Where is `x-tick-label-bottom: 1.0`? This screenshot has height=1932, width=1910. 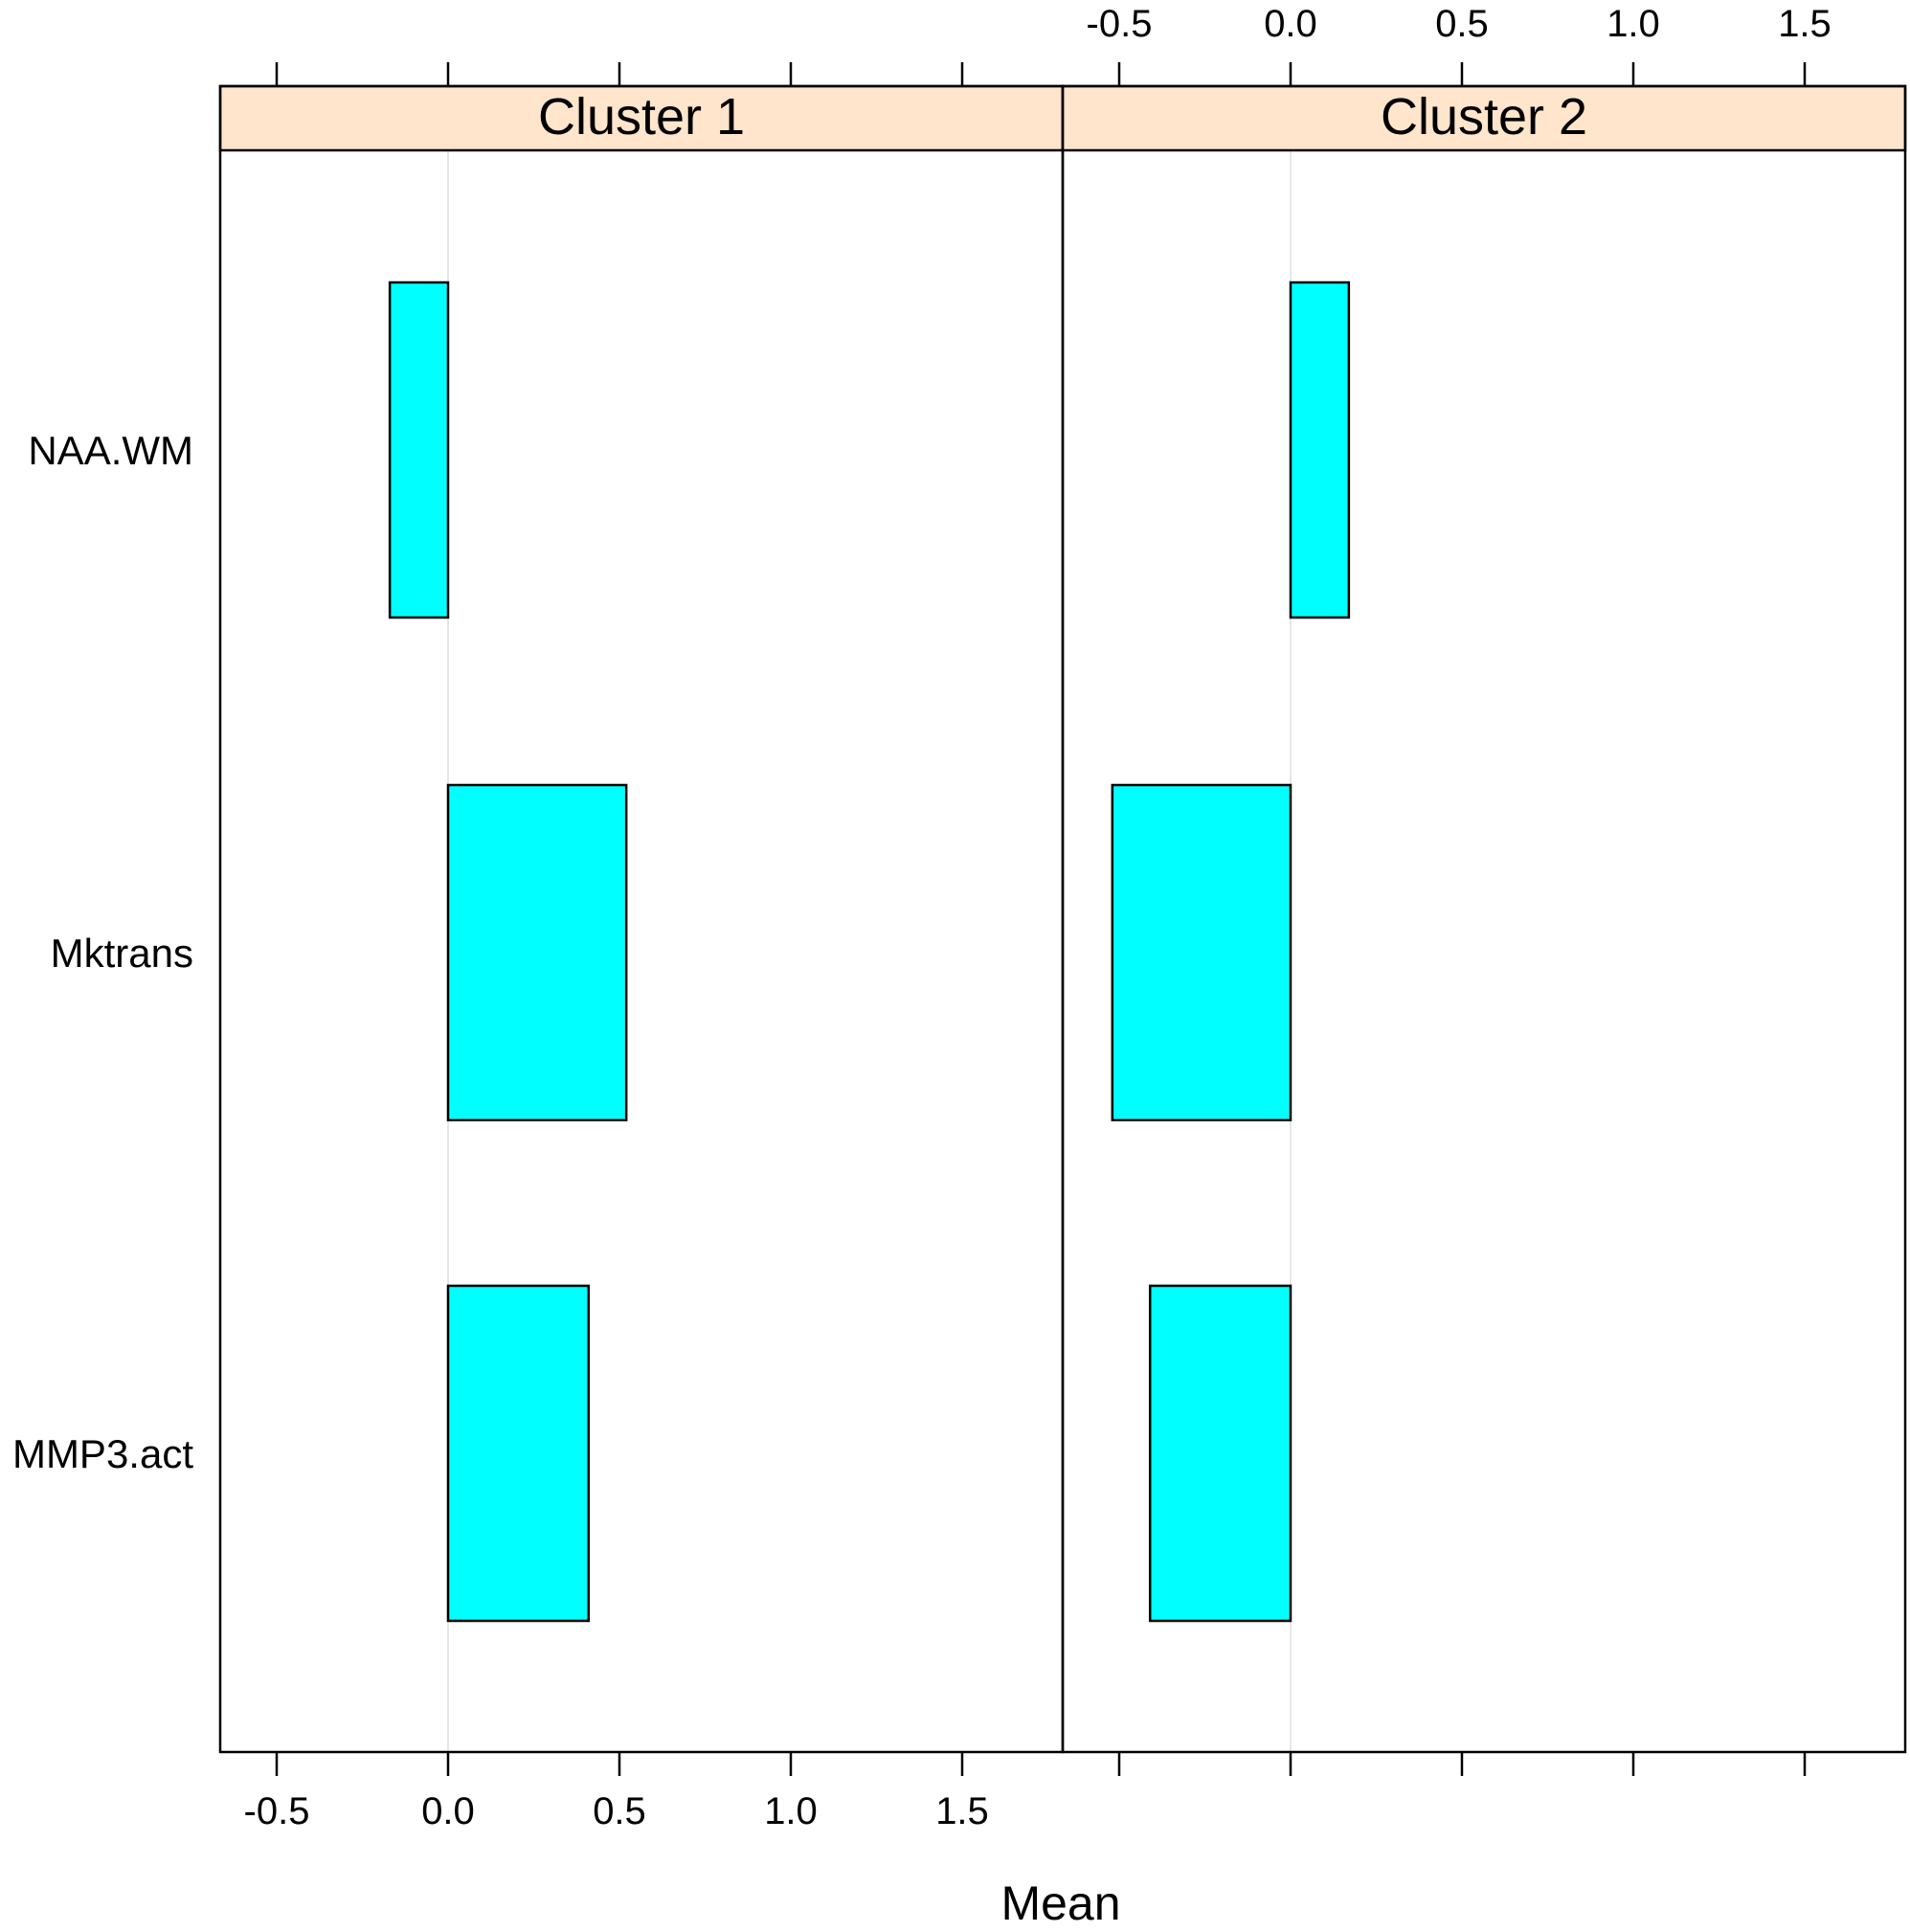
x-tick-label-bottom: 1.0 is located at coordinates (791, 1811).